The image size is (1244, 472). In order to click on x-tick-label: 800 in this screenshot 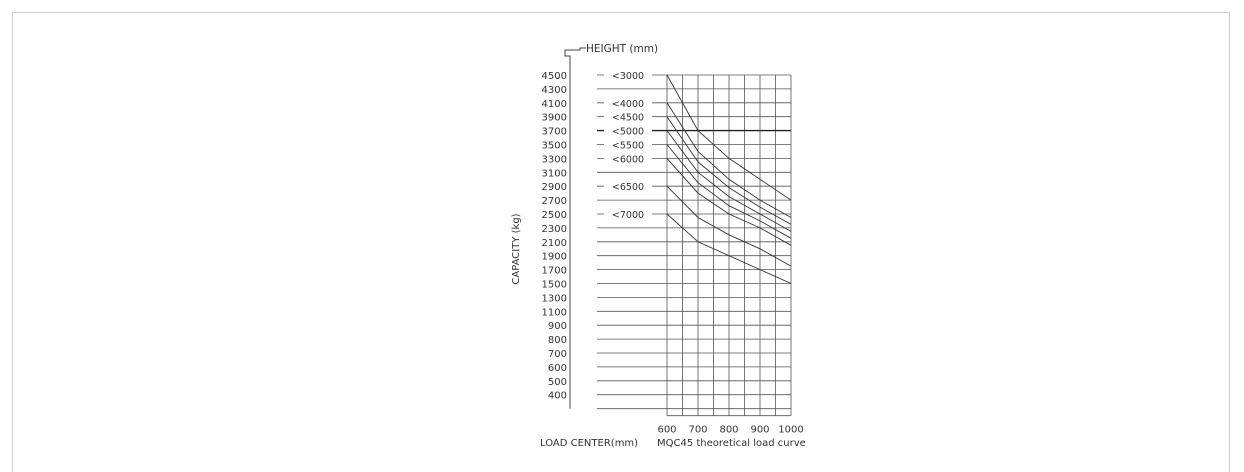, I will do `click(728, 430)`.